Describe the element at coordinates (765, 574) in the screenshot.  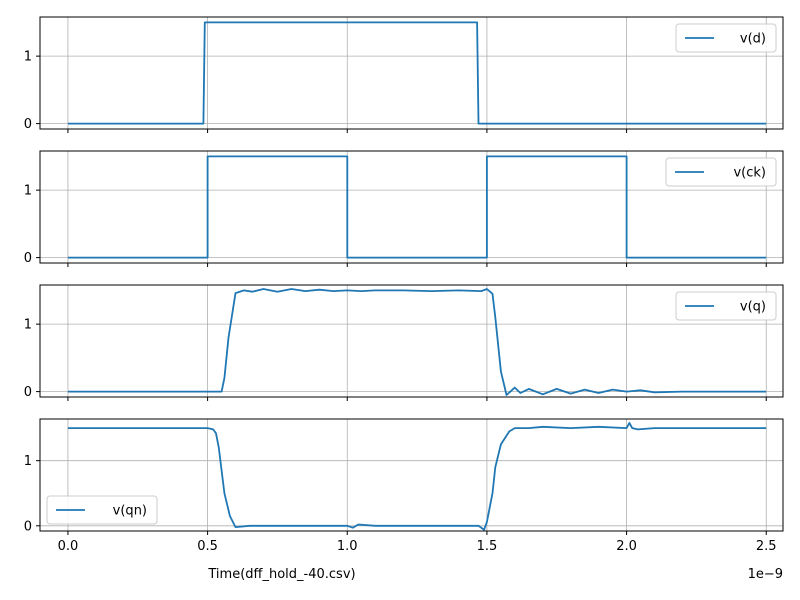
I see `x-axis-offset-label: 1e−9` at that location.